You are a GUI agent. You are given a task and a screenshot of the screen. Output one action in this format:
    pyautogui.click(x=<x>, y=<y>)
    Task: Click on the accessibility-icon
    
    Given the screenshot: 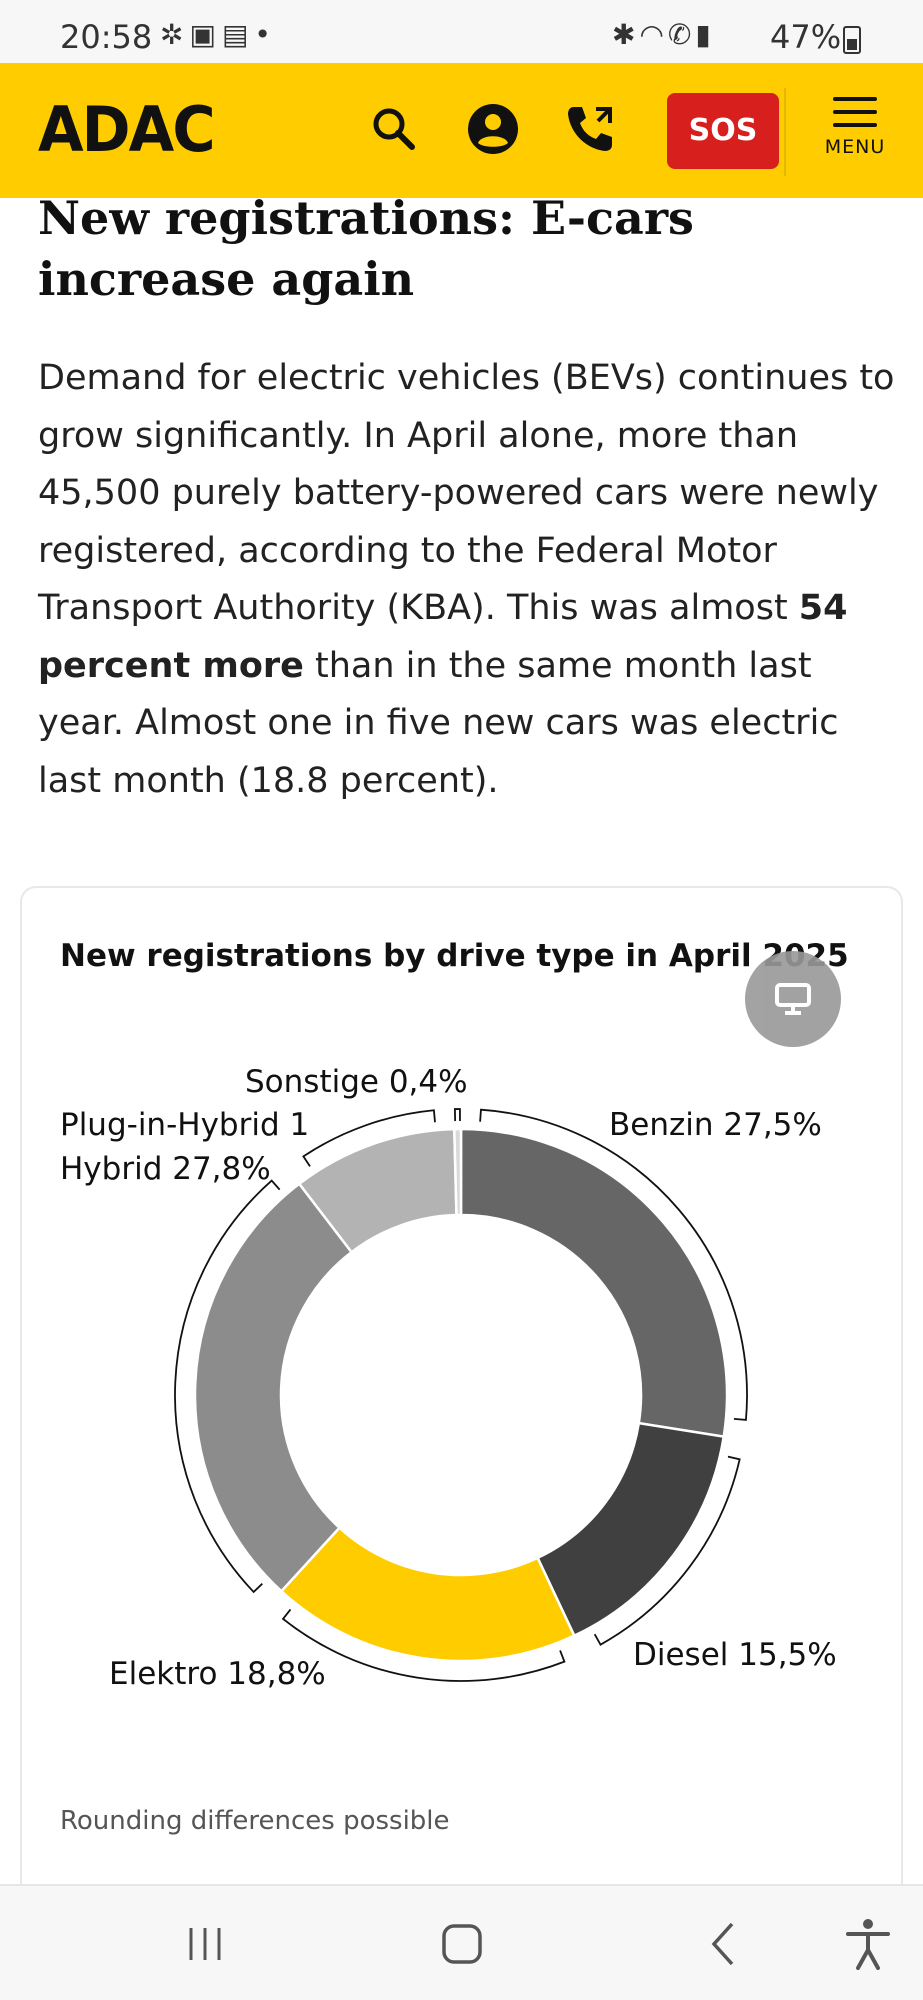 What is the action you would take?
    pyautogui.click(x=868, y=1944)
    